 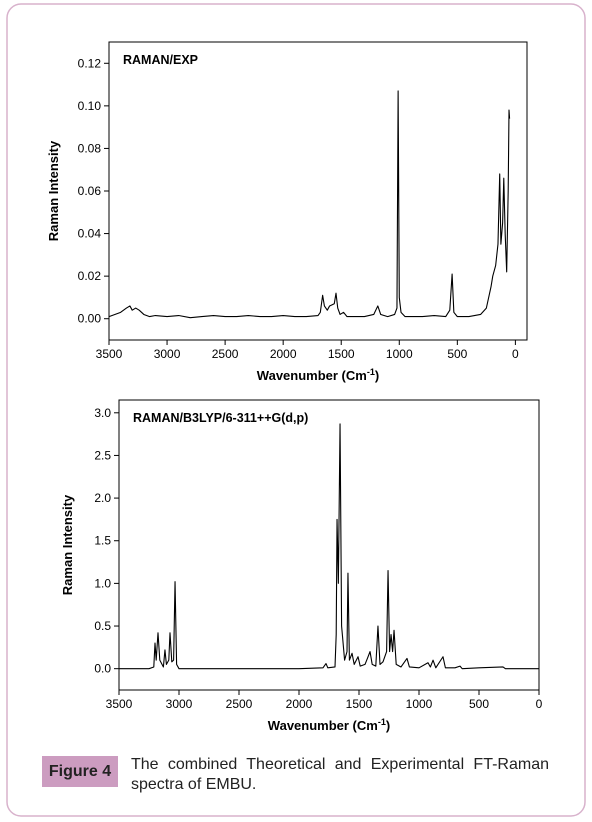 What do you see at coordinates (90, 106) in the screenshot?
I see `y-tick-label: 0.10` at bounding box center [90, 106].